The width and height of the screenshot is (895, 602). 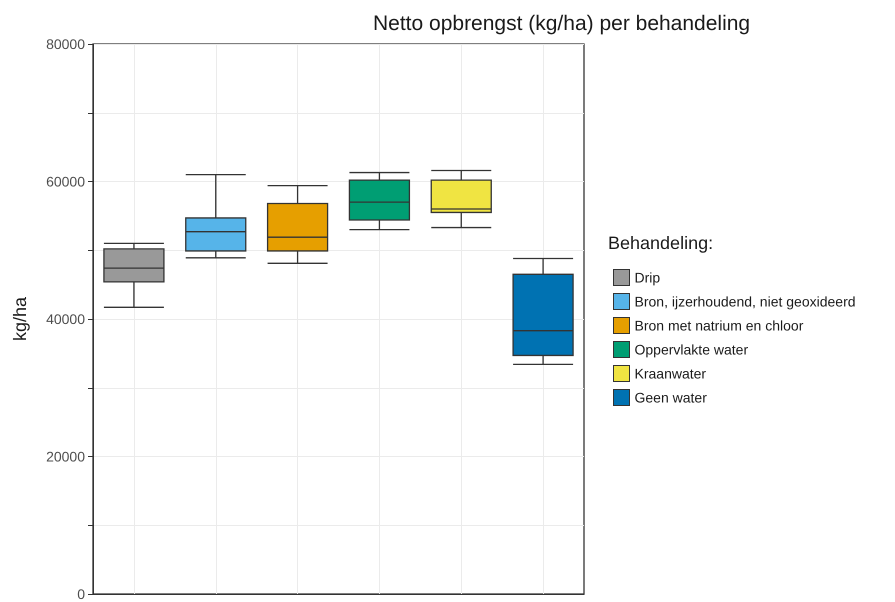 I want to click on y-tick-label: 0, so click(x=81, y=594).